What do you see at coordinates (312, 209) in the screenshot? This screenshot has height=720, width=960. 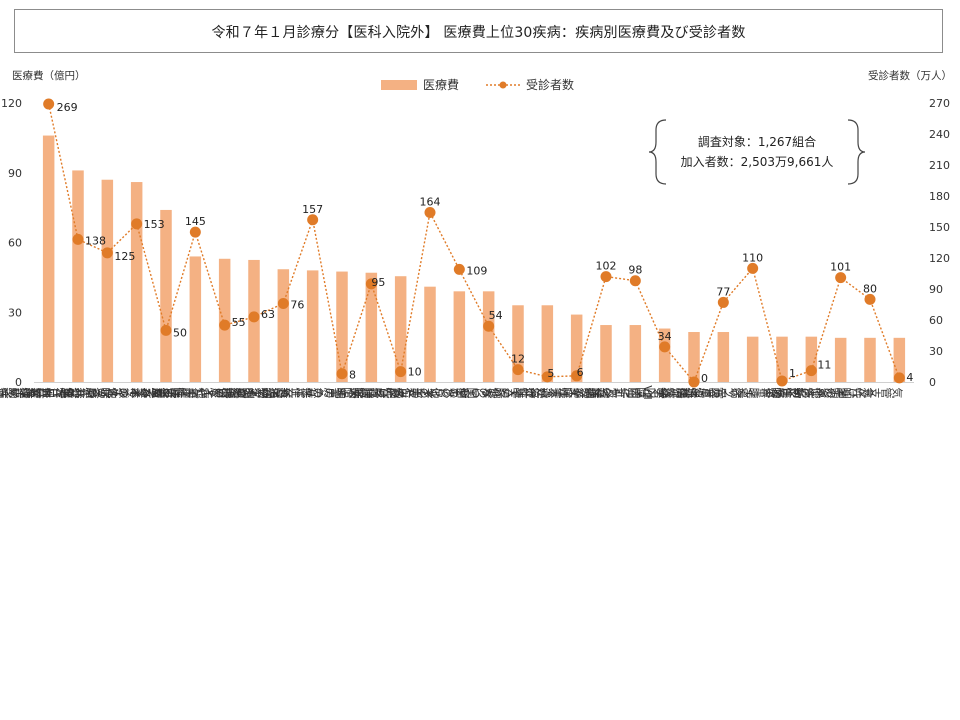 I see `data-label: 157` at bounding box center [312, 209].